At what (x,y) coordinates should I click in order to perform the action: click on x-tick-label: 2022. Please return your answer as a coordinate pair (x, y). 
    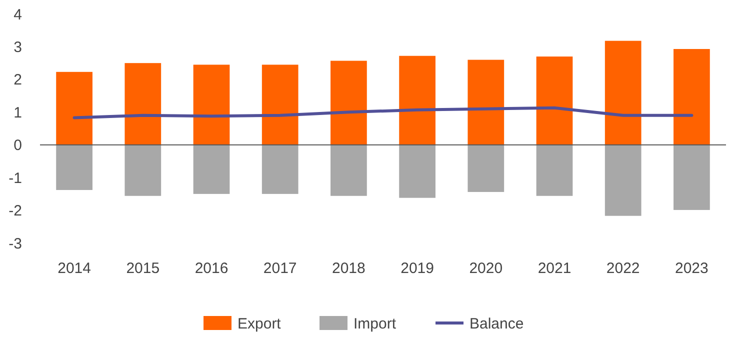
    Looking at the image, I should click on (623, 268).